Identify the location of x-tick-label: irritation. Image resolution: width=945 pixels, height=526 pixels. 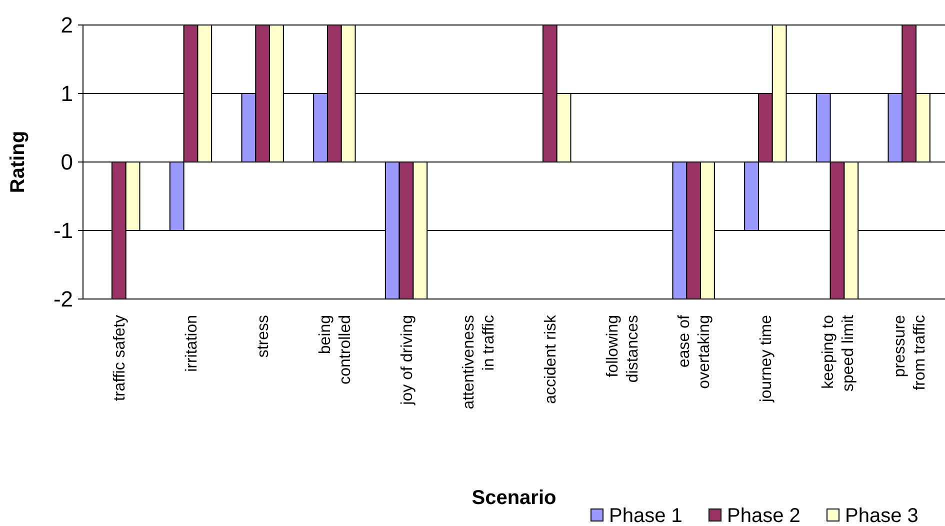
(191, 343).